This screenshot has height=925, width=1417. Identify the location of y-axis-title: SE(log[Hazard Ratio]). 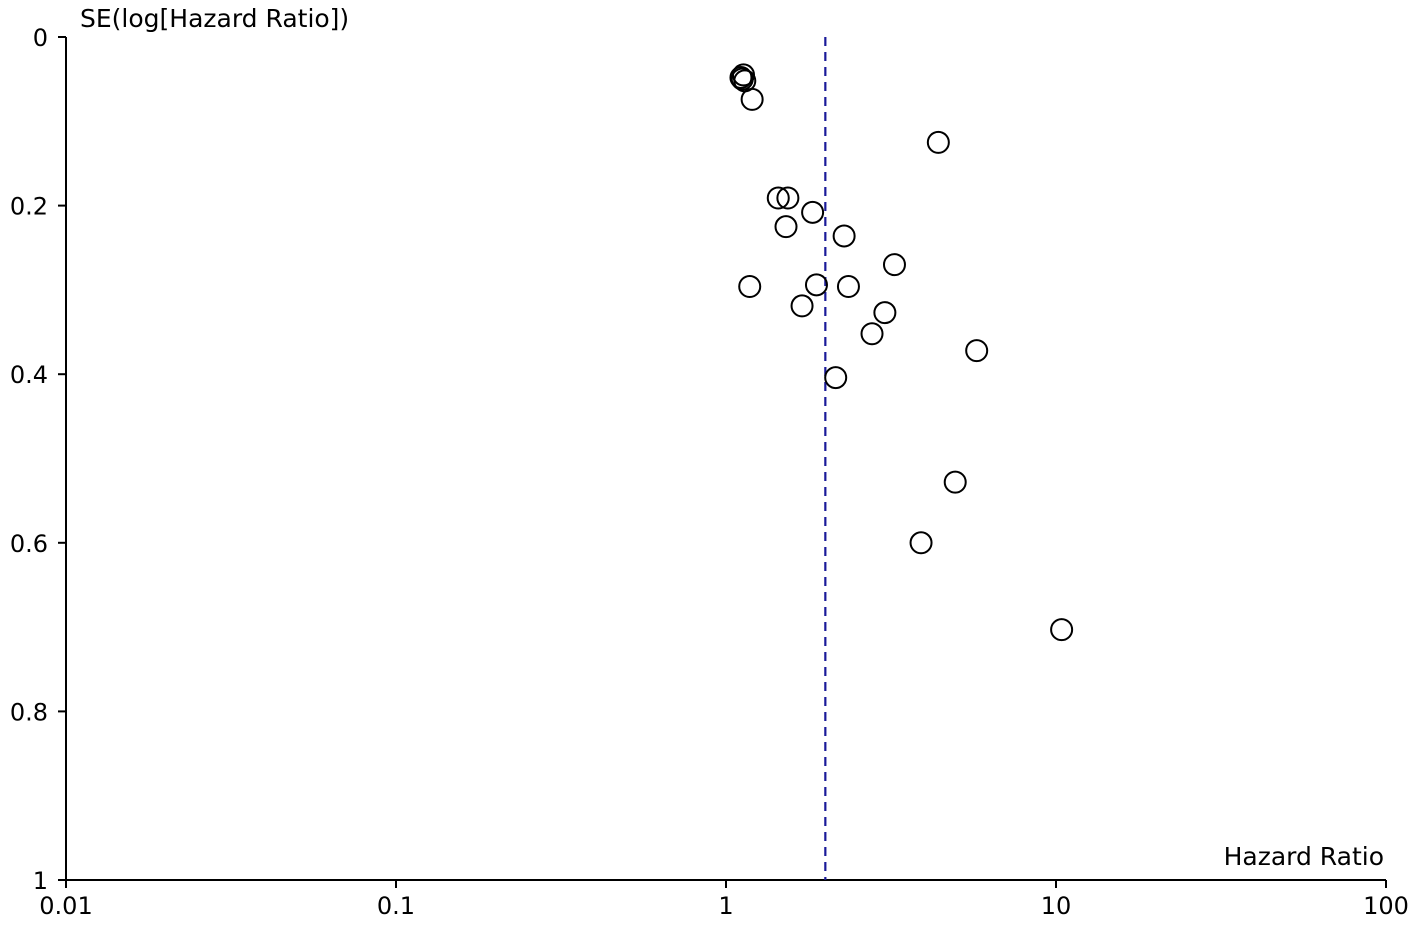
(214, 18).